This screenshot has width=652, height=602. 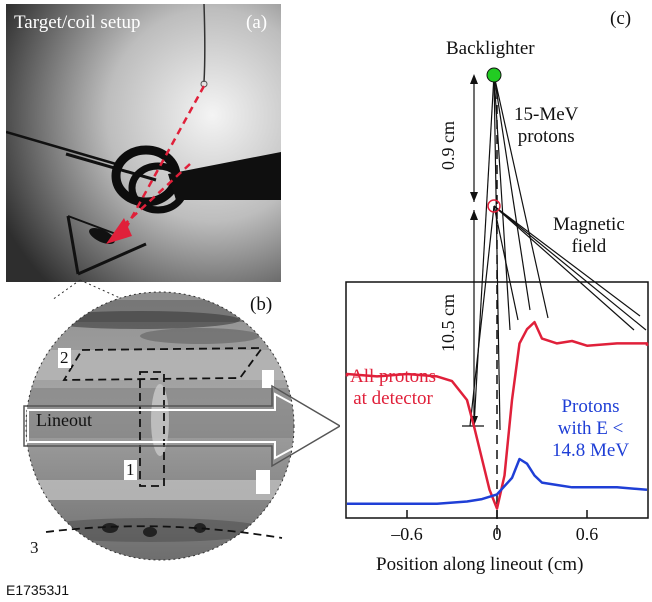 What do you see at coordinates (257, 22) in the screenshot?
I see `panel-a-tag: (a)` at bounding box center [257, 22].